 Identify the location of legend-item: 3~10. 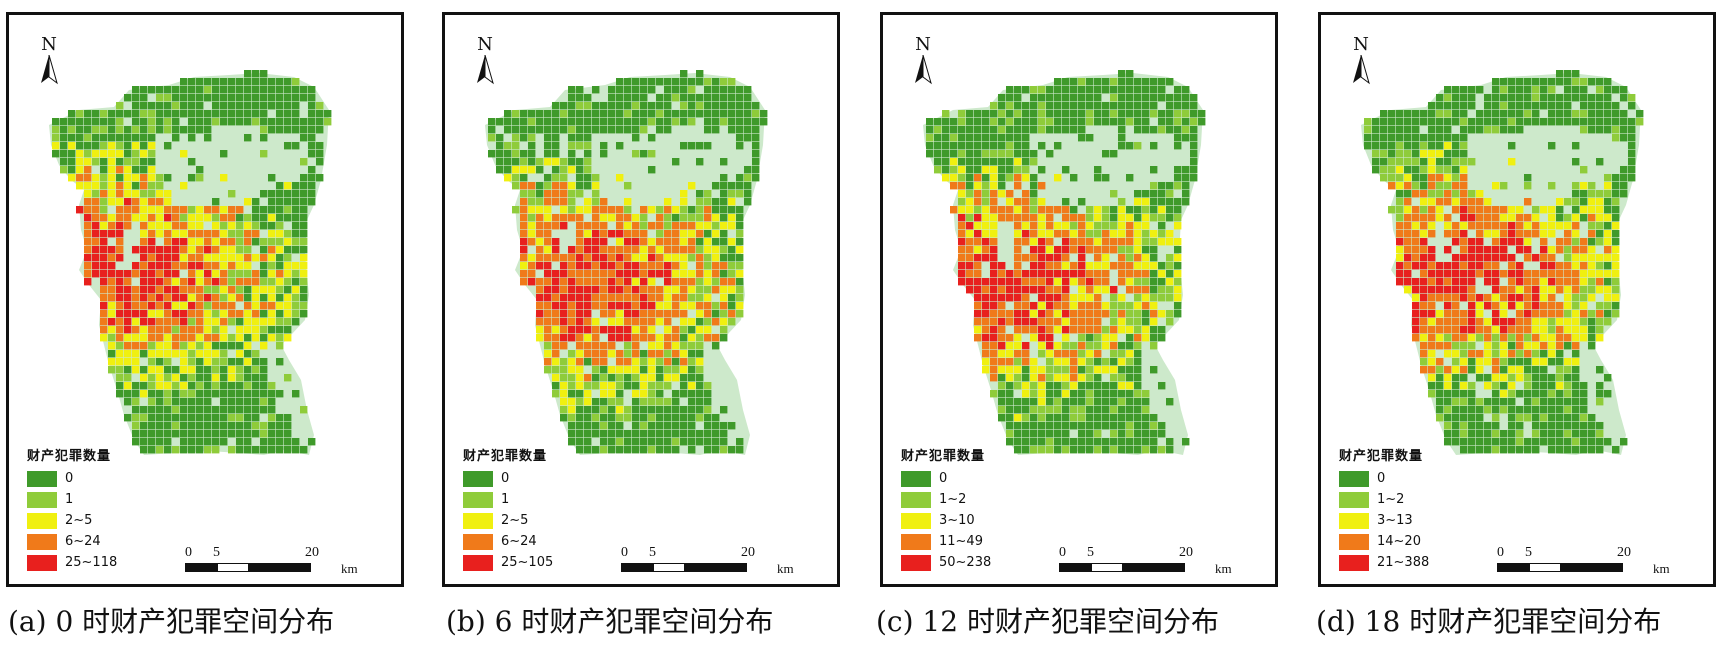
(946, 520).